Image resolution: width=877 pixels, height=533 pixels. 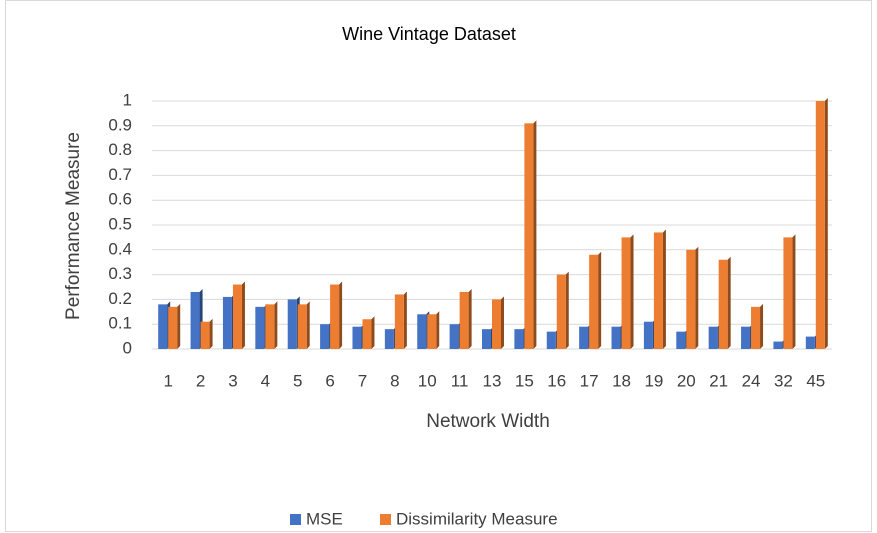 What do you see at coordinates (73, 226) in the screenshot?
I see `y-axis-label: Performance Measure` at bounding box center [73, 226].